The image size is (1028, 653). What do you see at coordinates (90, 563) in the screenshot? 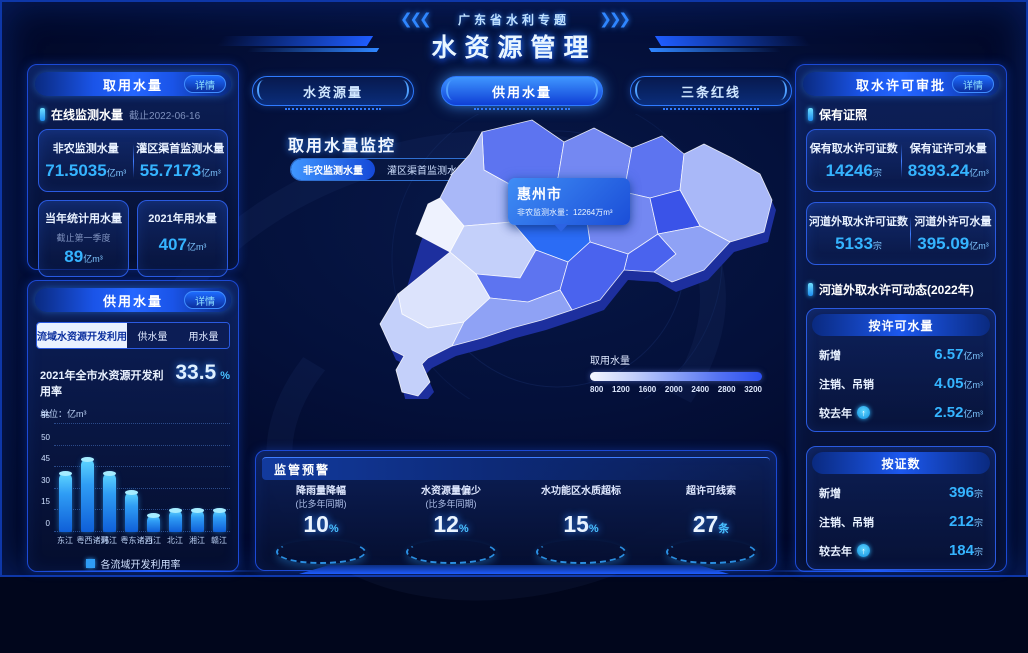
I see `legend-square-icon` at bounding box center [90, 563].